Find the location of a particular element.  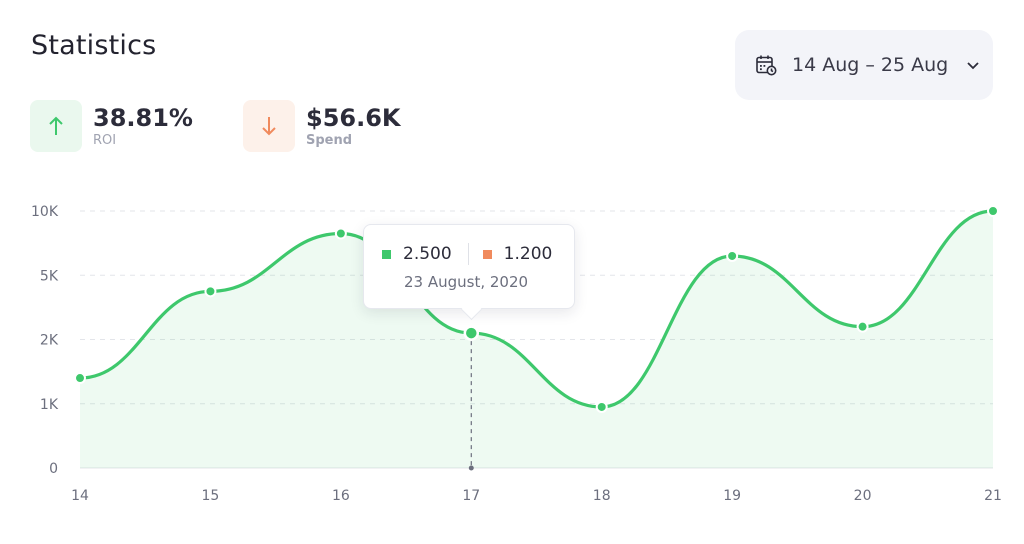

arrow-down-icon is located at coordinates (269, 126).